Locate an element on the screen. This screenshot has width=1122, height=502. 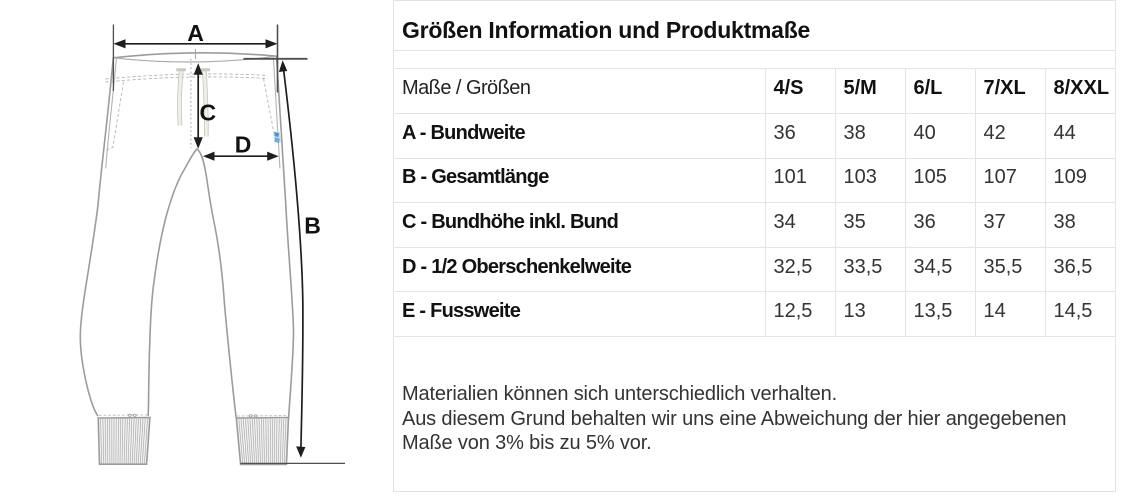
svg-text: D is located at coordinates (243, 145).